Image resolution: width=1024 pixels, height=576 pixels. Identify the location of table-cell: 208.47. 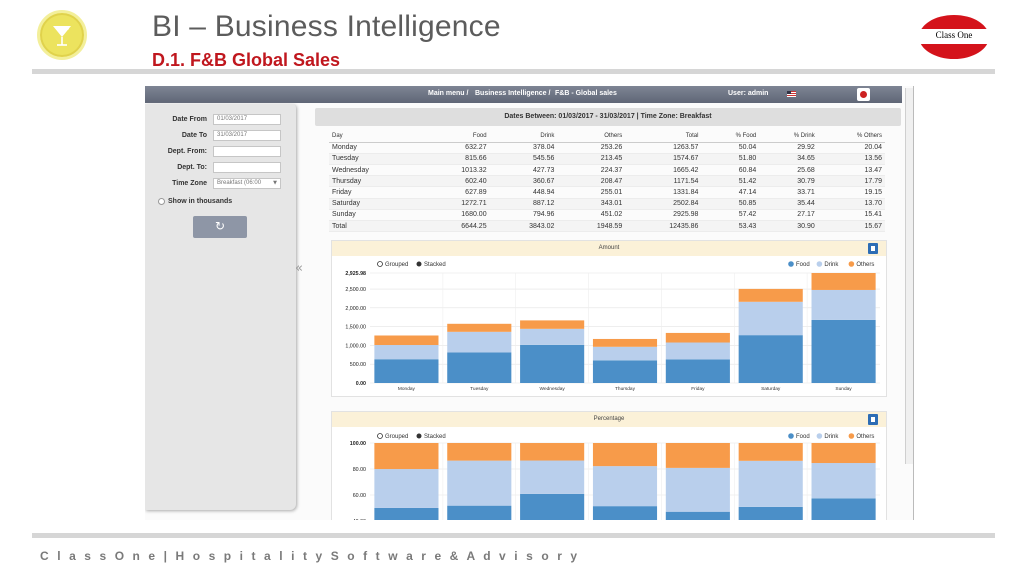
(591, 181).